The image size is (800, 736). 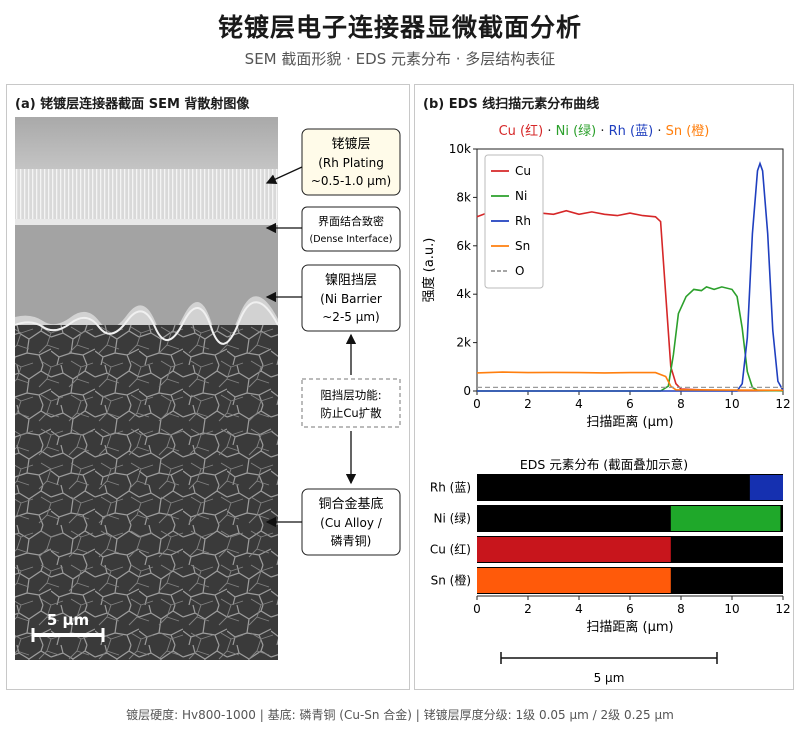 What do you see at coordinates (604, 464) in the screenshot?
I see `map-title: EDS 元素分布 (截面叠加示意)` at bounding box center [604, 464].